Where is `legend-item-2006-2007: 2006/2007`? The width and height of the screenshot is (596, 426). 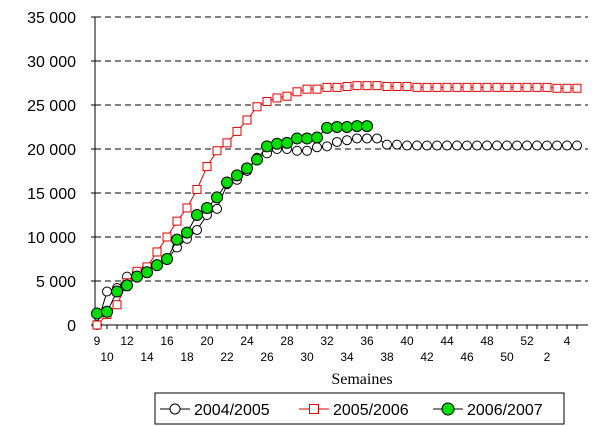
legend-item-2006-2007: 2006/2007 is located at coordinates (488, 410).